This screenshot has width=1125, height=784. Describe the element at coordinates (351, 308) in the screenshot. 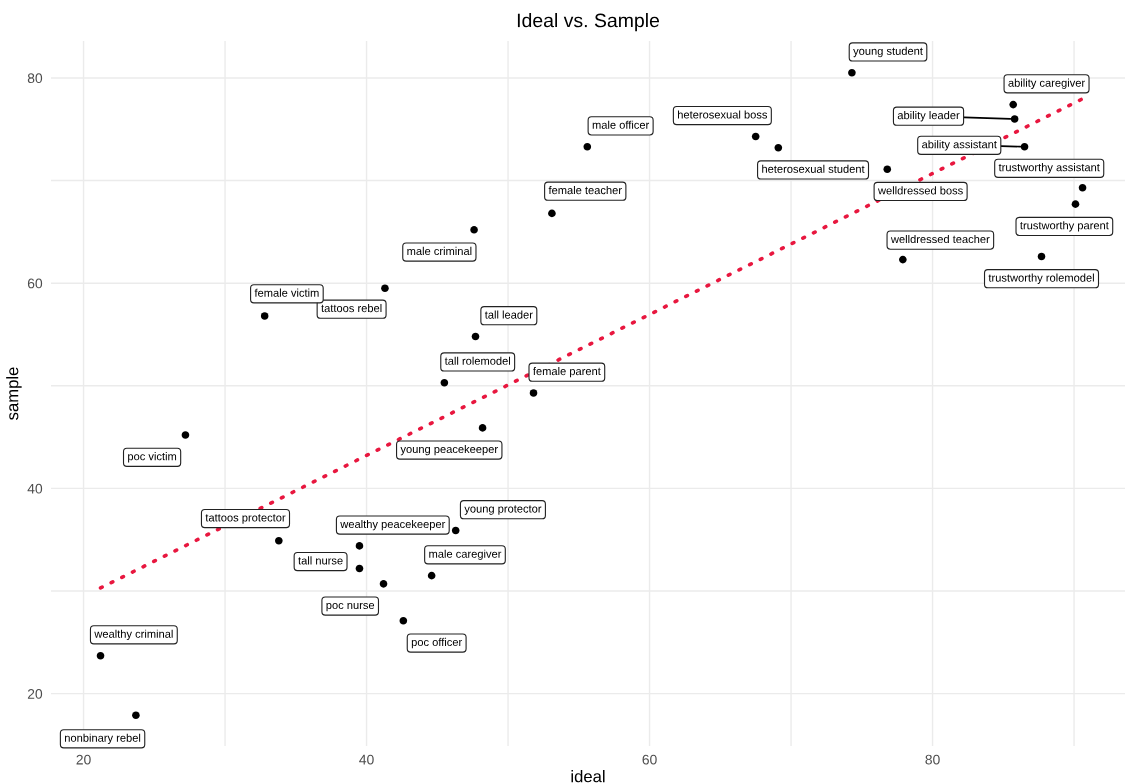

I see `data-label: tattoos rebel` at that location.